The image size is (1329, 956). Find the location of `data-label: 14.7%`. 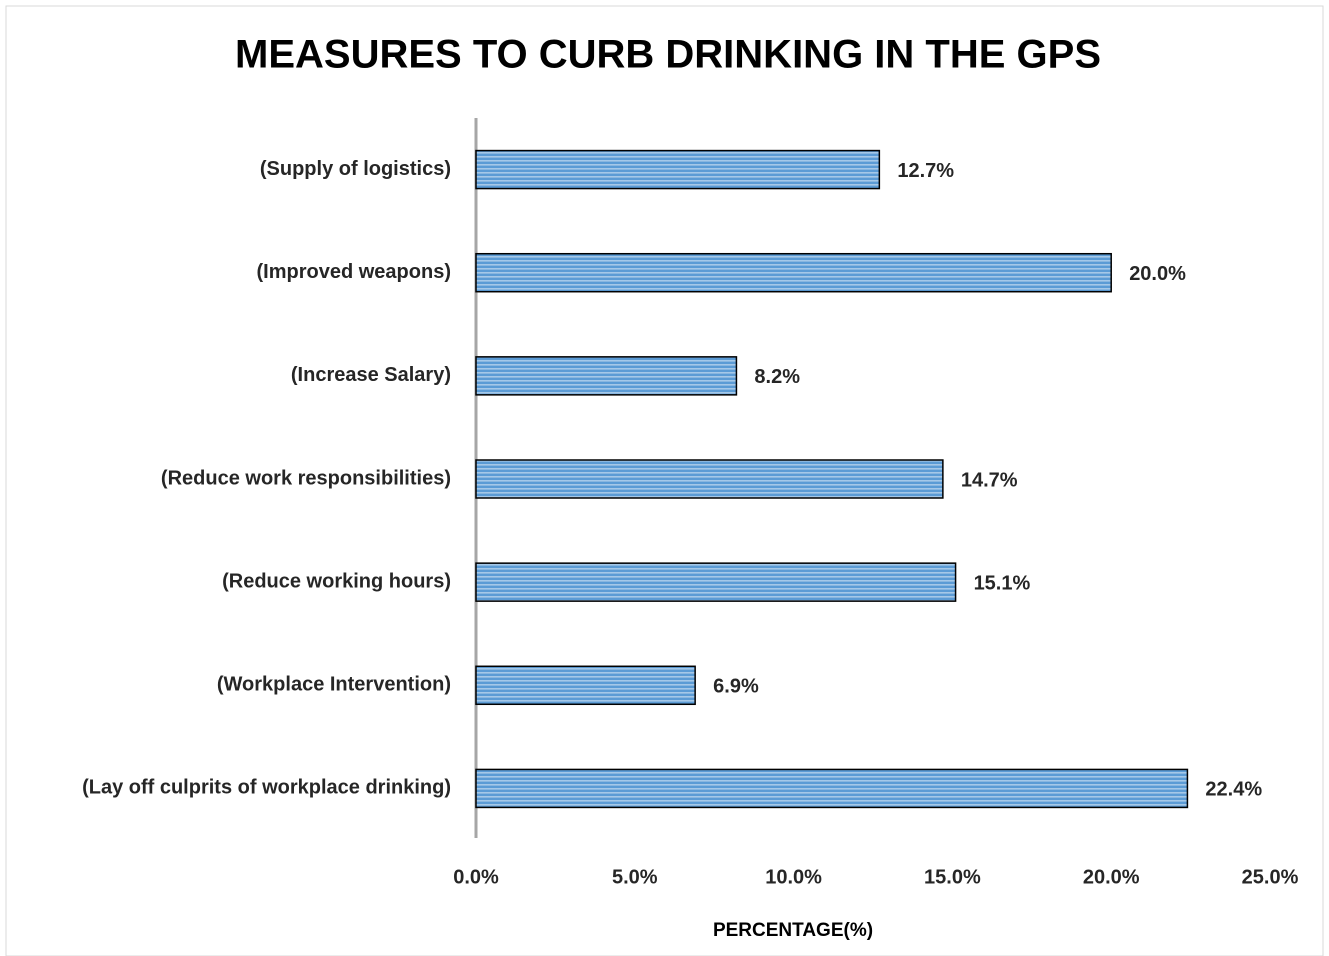

data-label: 14.7% is located at coordinates (989, 480).